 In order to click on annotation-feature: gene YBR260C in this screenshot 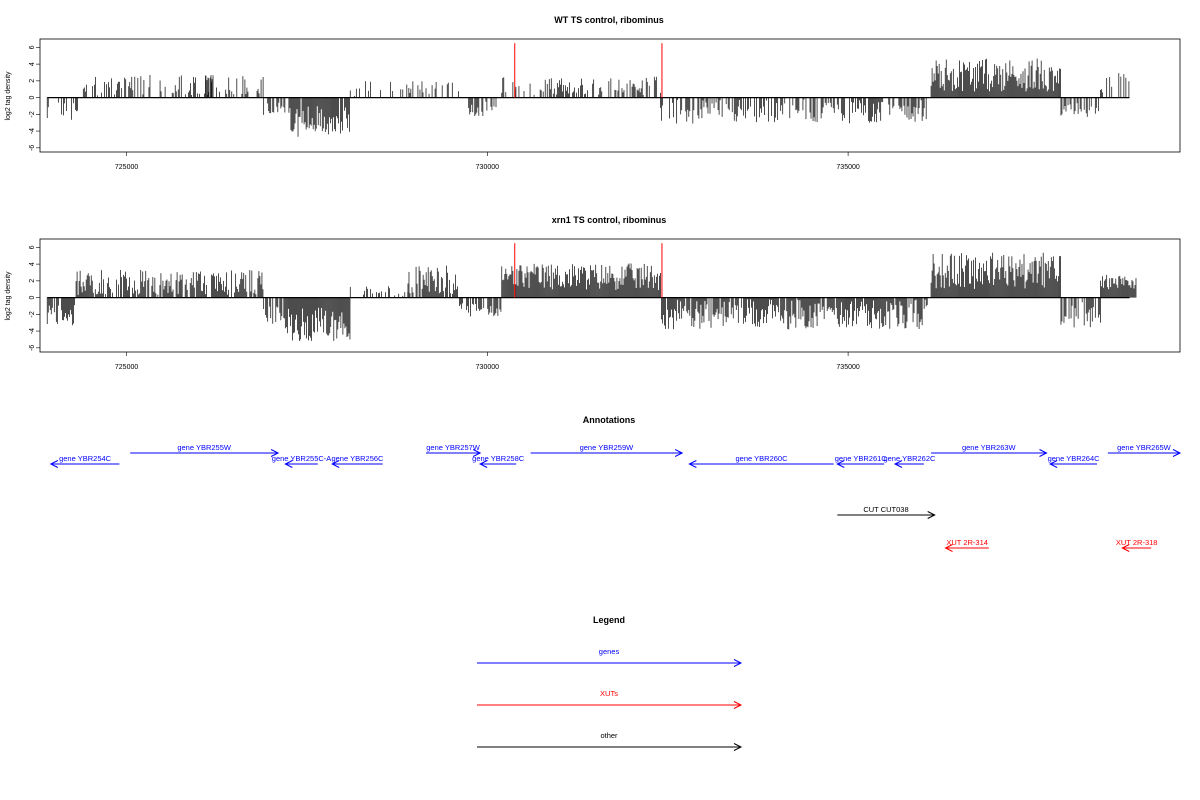, I will do `click(761, 461)`.